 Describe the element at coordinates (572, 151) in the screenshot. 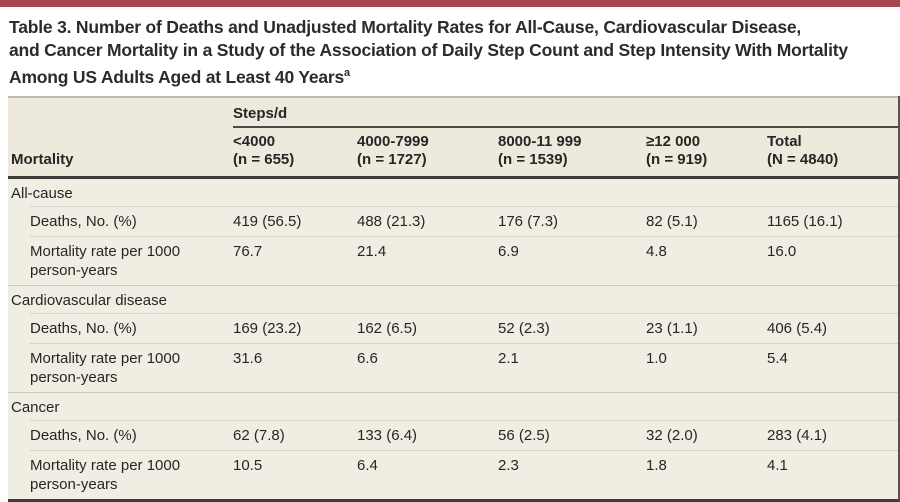

I see `column-header-8000-11999: 8000-11 999 (n = 1539)` at that location.